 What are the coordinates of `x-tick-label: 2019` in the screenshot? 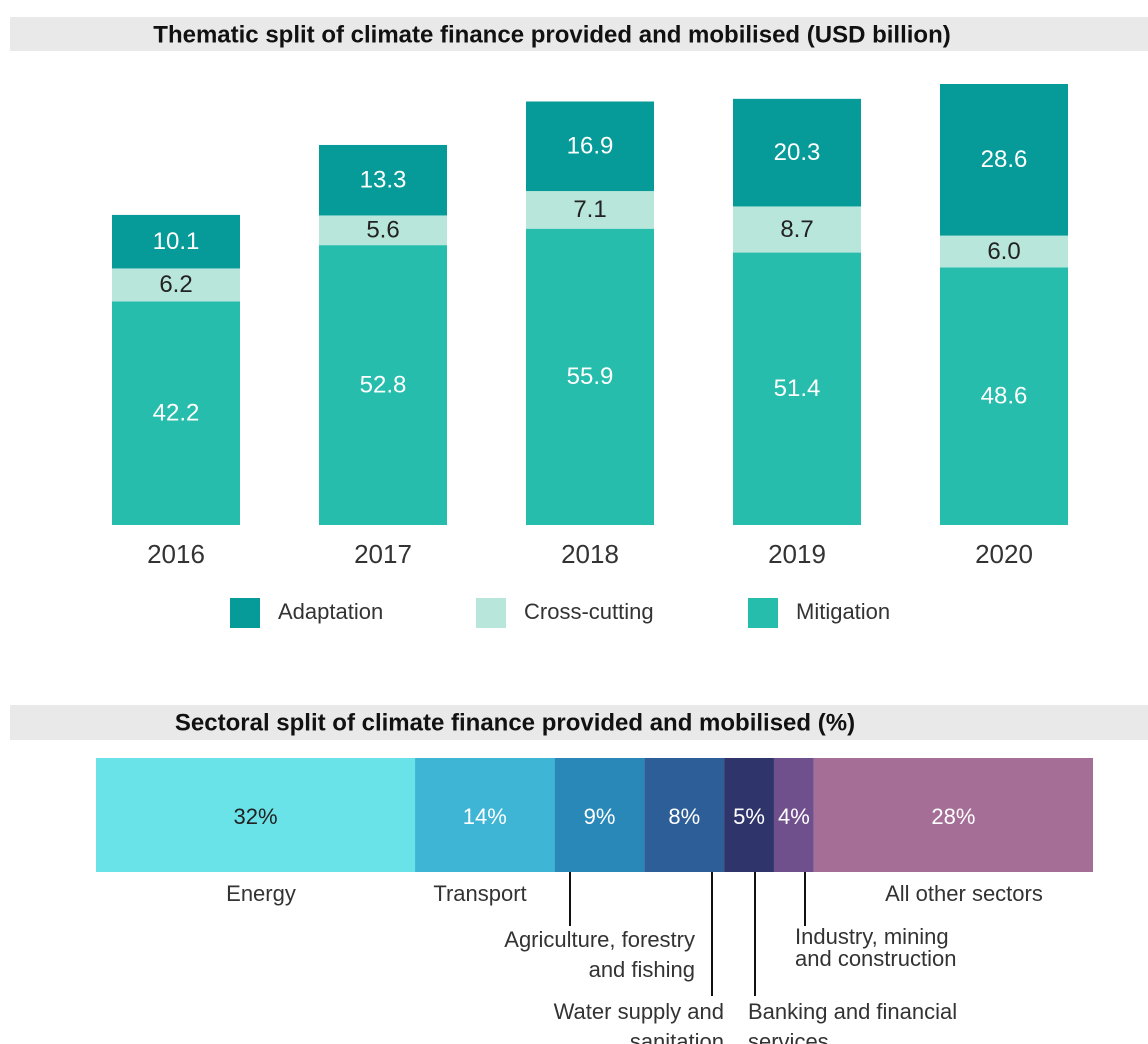 It's located at (797, 554).